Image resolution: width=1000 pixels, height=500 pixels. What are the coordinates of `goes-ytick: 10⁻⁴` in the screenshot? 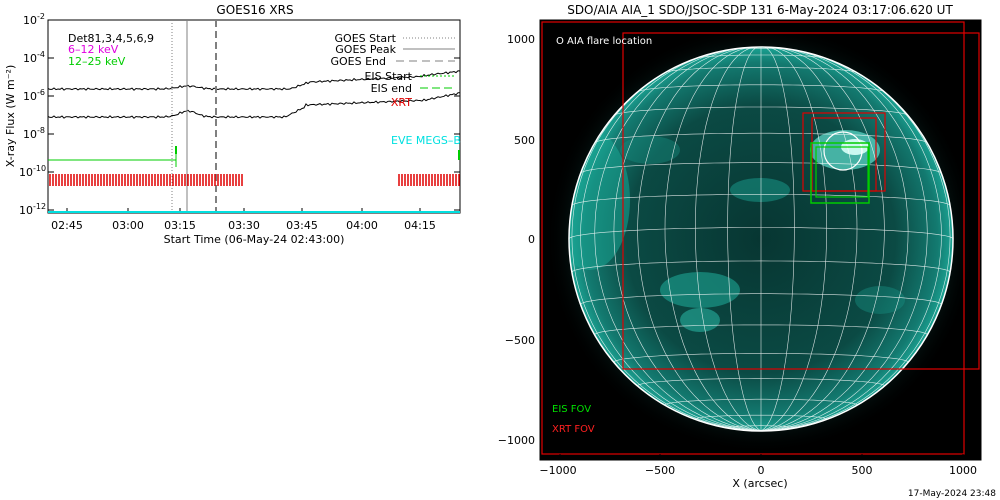 It's located at (34, 57).